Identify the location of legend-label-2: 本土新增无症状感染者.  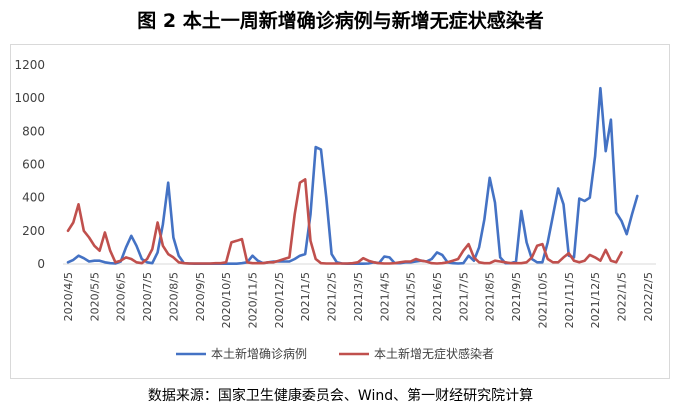
(434, 353).